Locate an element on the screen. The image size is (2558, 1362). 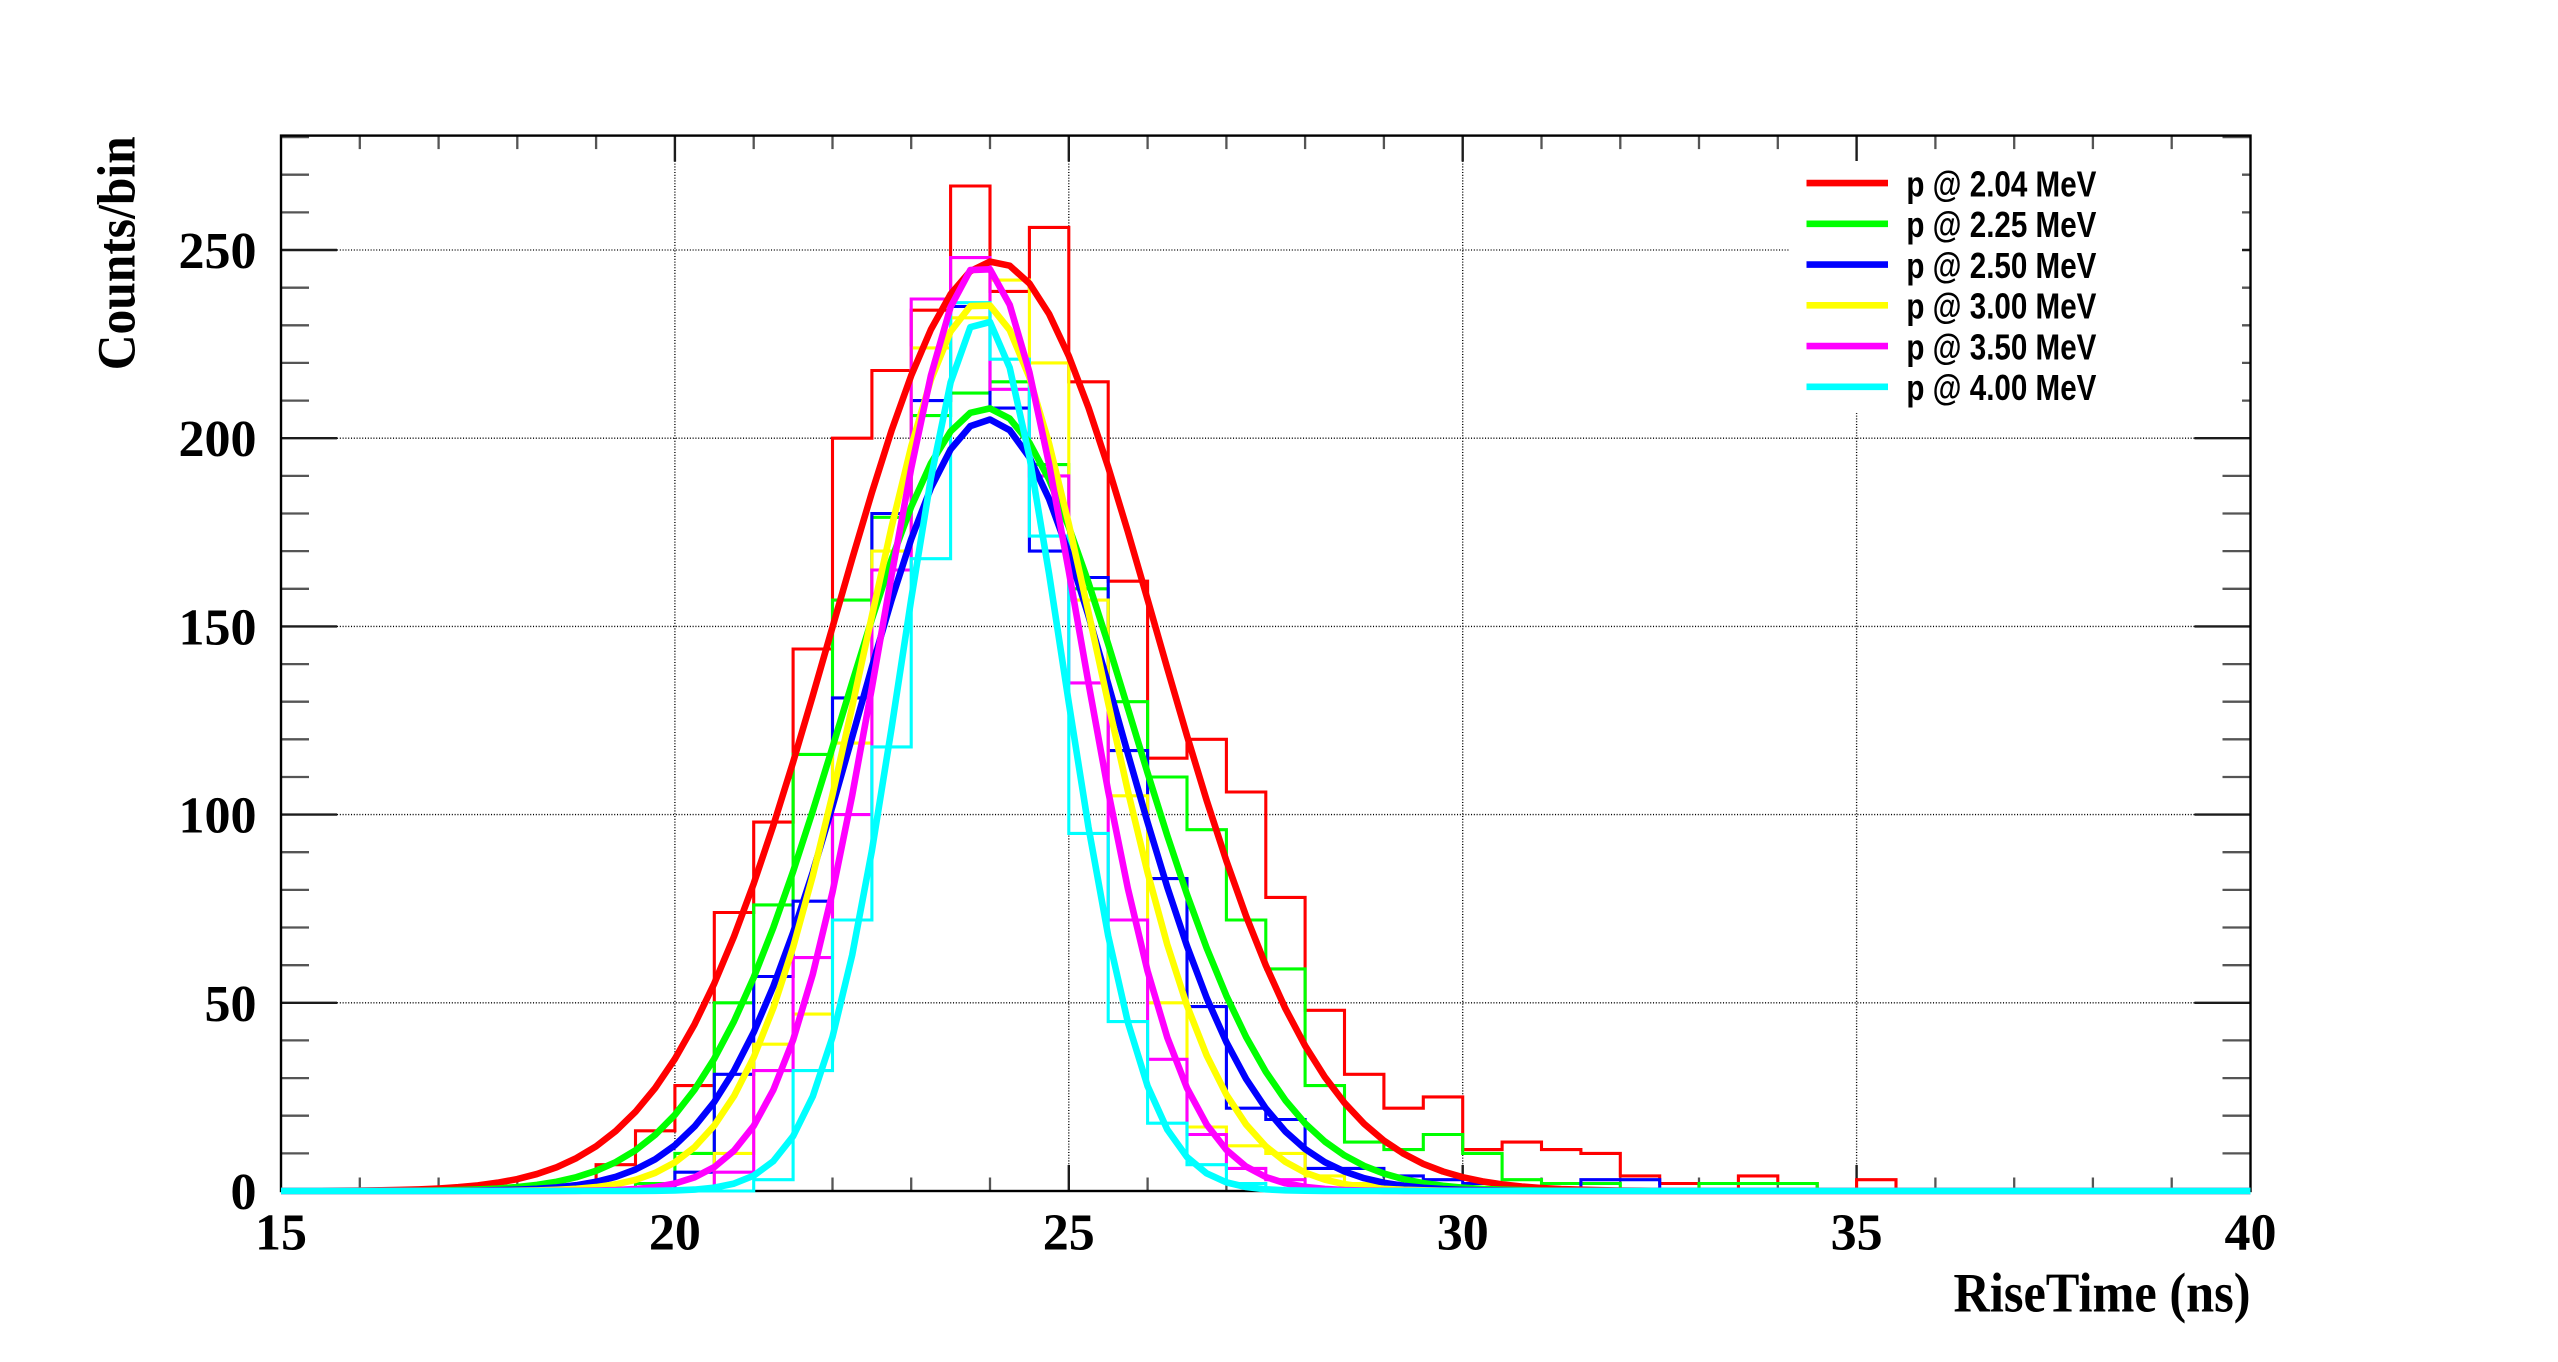
svg-text: p @ 4.00 MeV is located at coordinates (2001, 387).